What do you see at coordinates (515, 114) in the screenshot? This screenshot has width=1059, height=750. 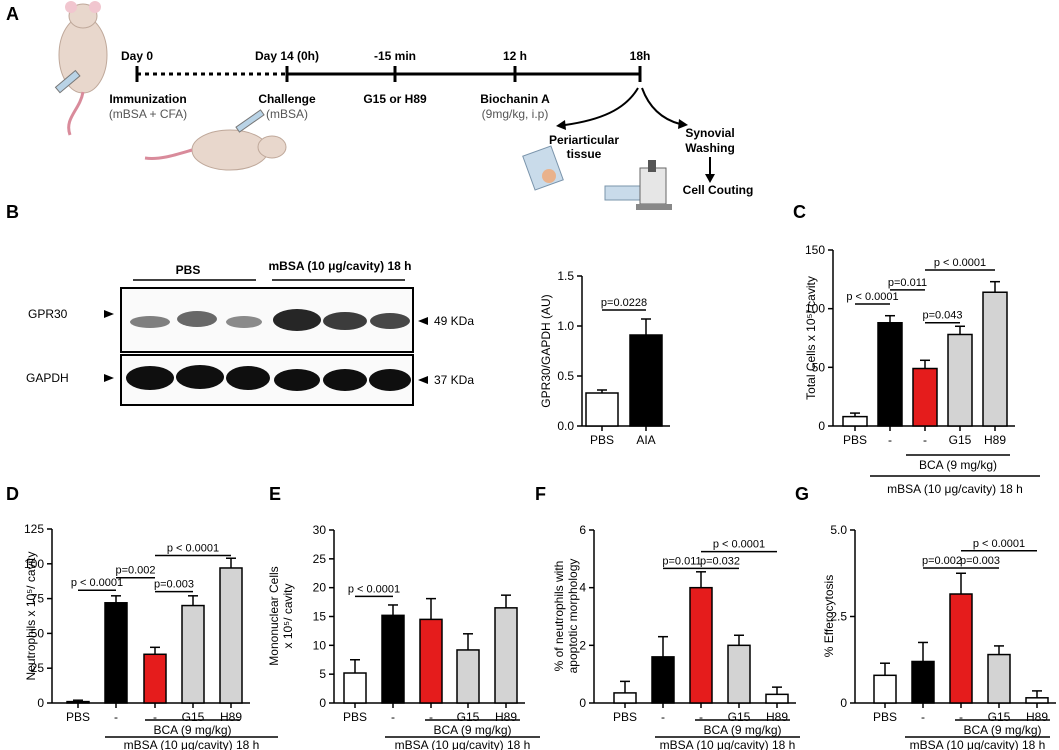 I see `label-biochanin-dose: (9mg/kg, i.p)` at bounding box center [515, 114].